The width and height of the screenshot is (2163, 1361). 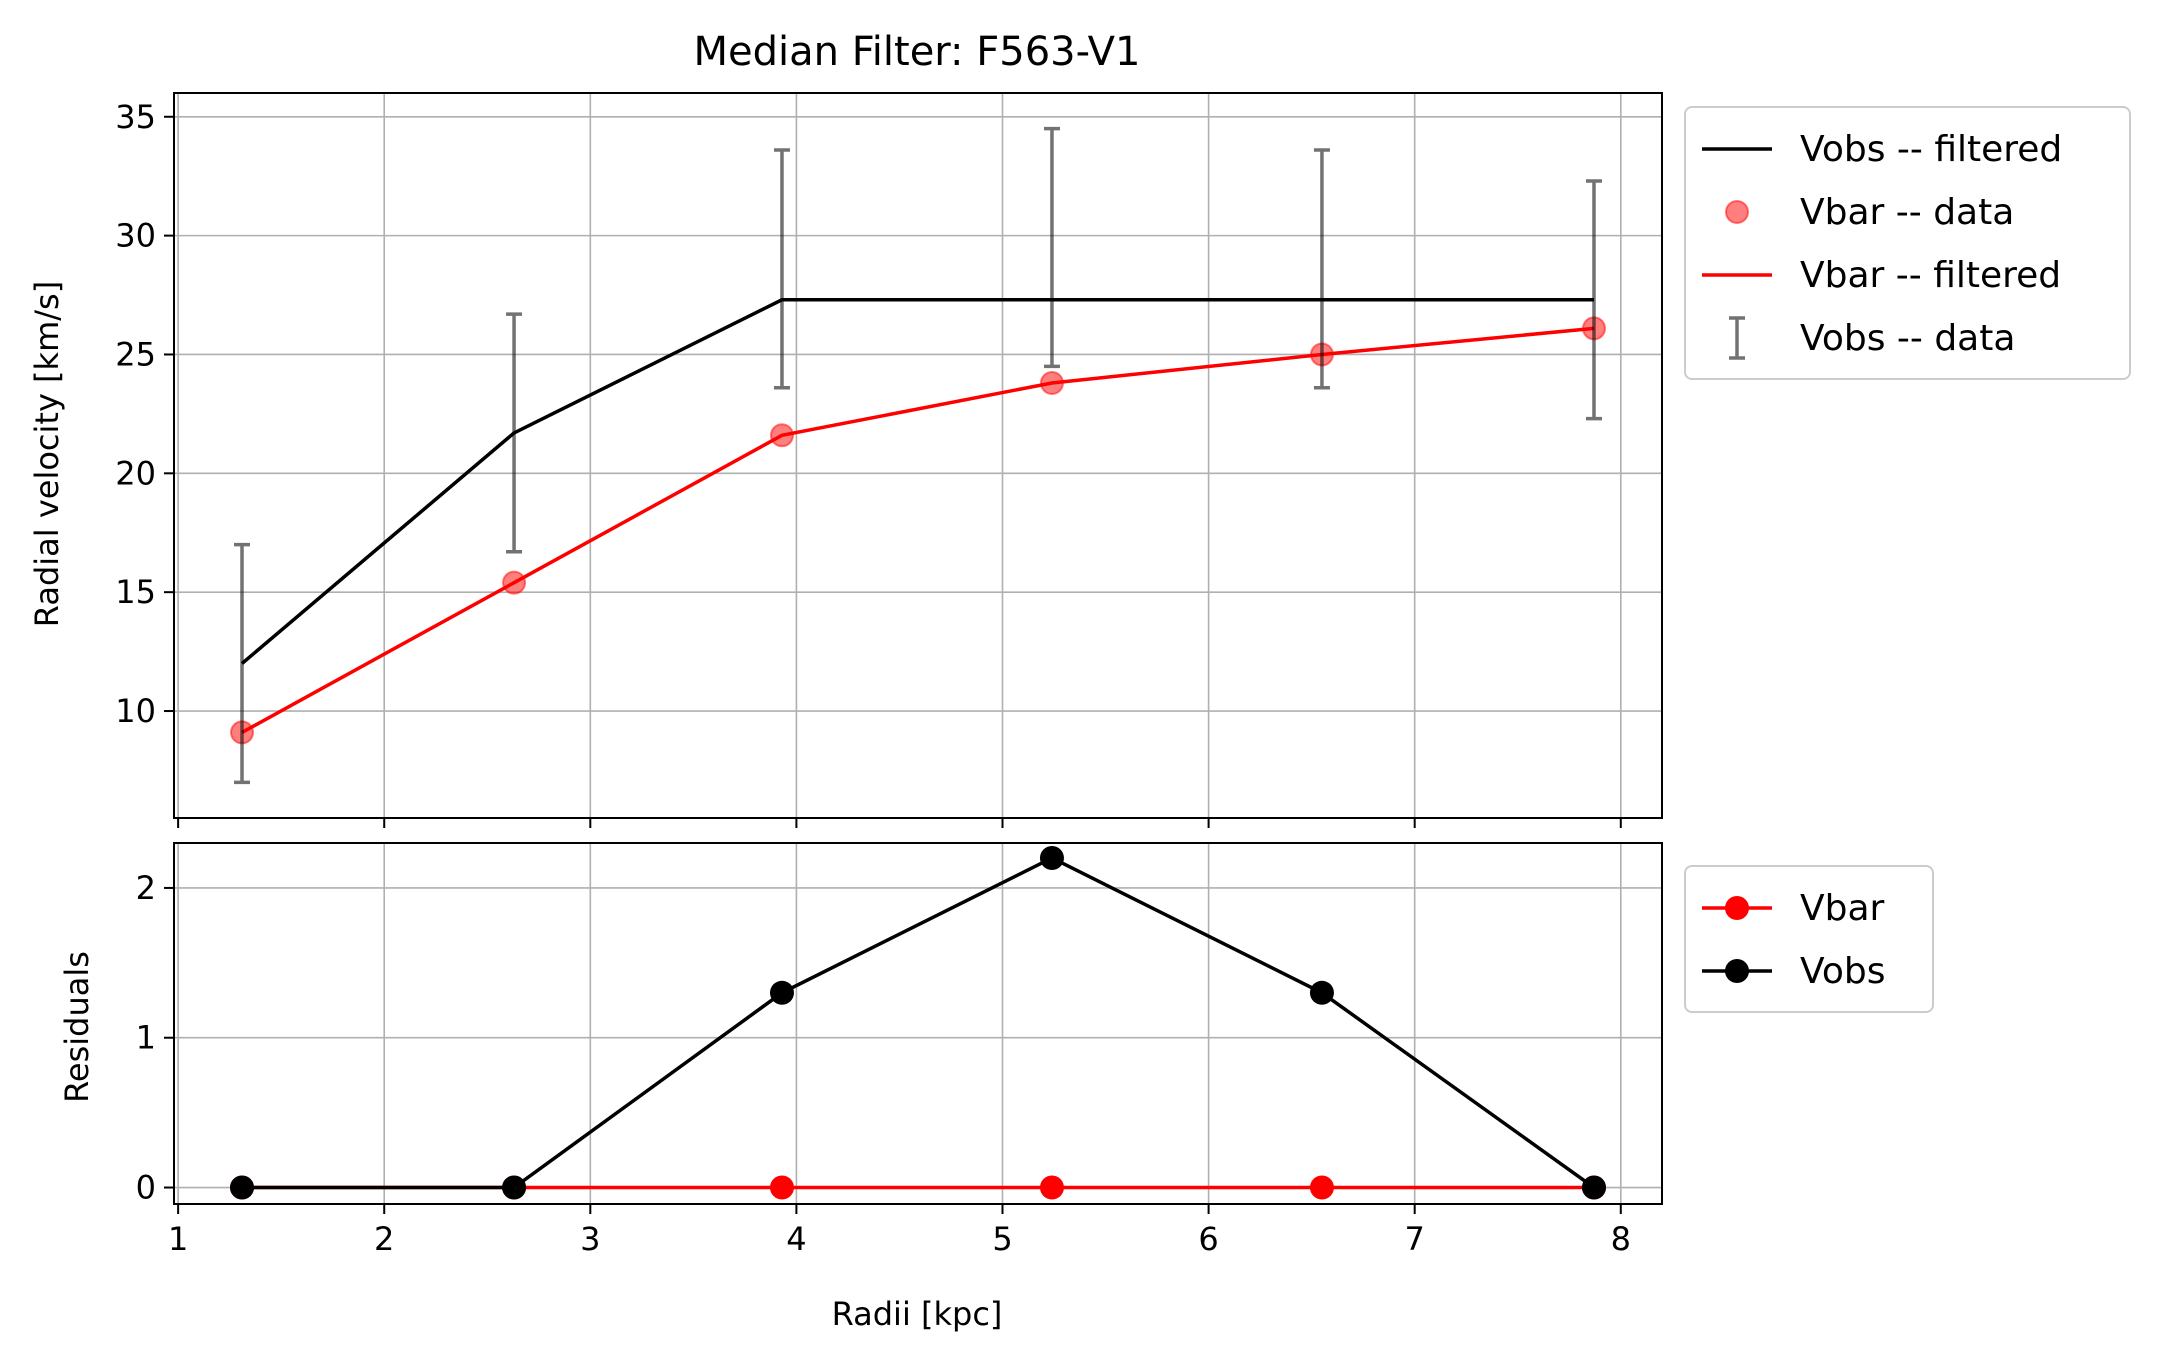 I want to click on velocity-y-axis-label: Radial velocity [km/s], so click(x=47, y=454).